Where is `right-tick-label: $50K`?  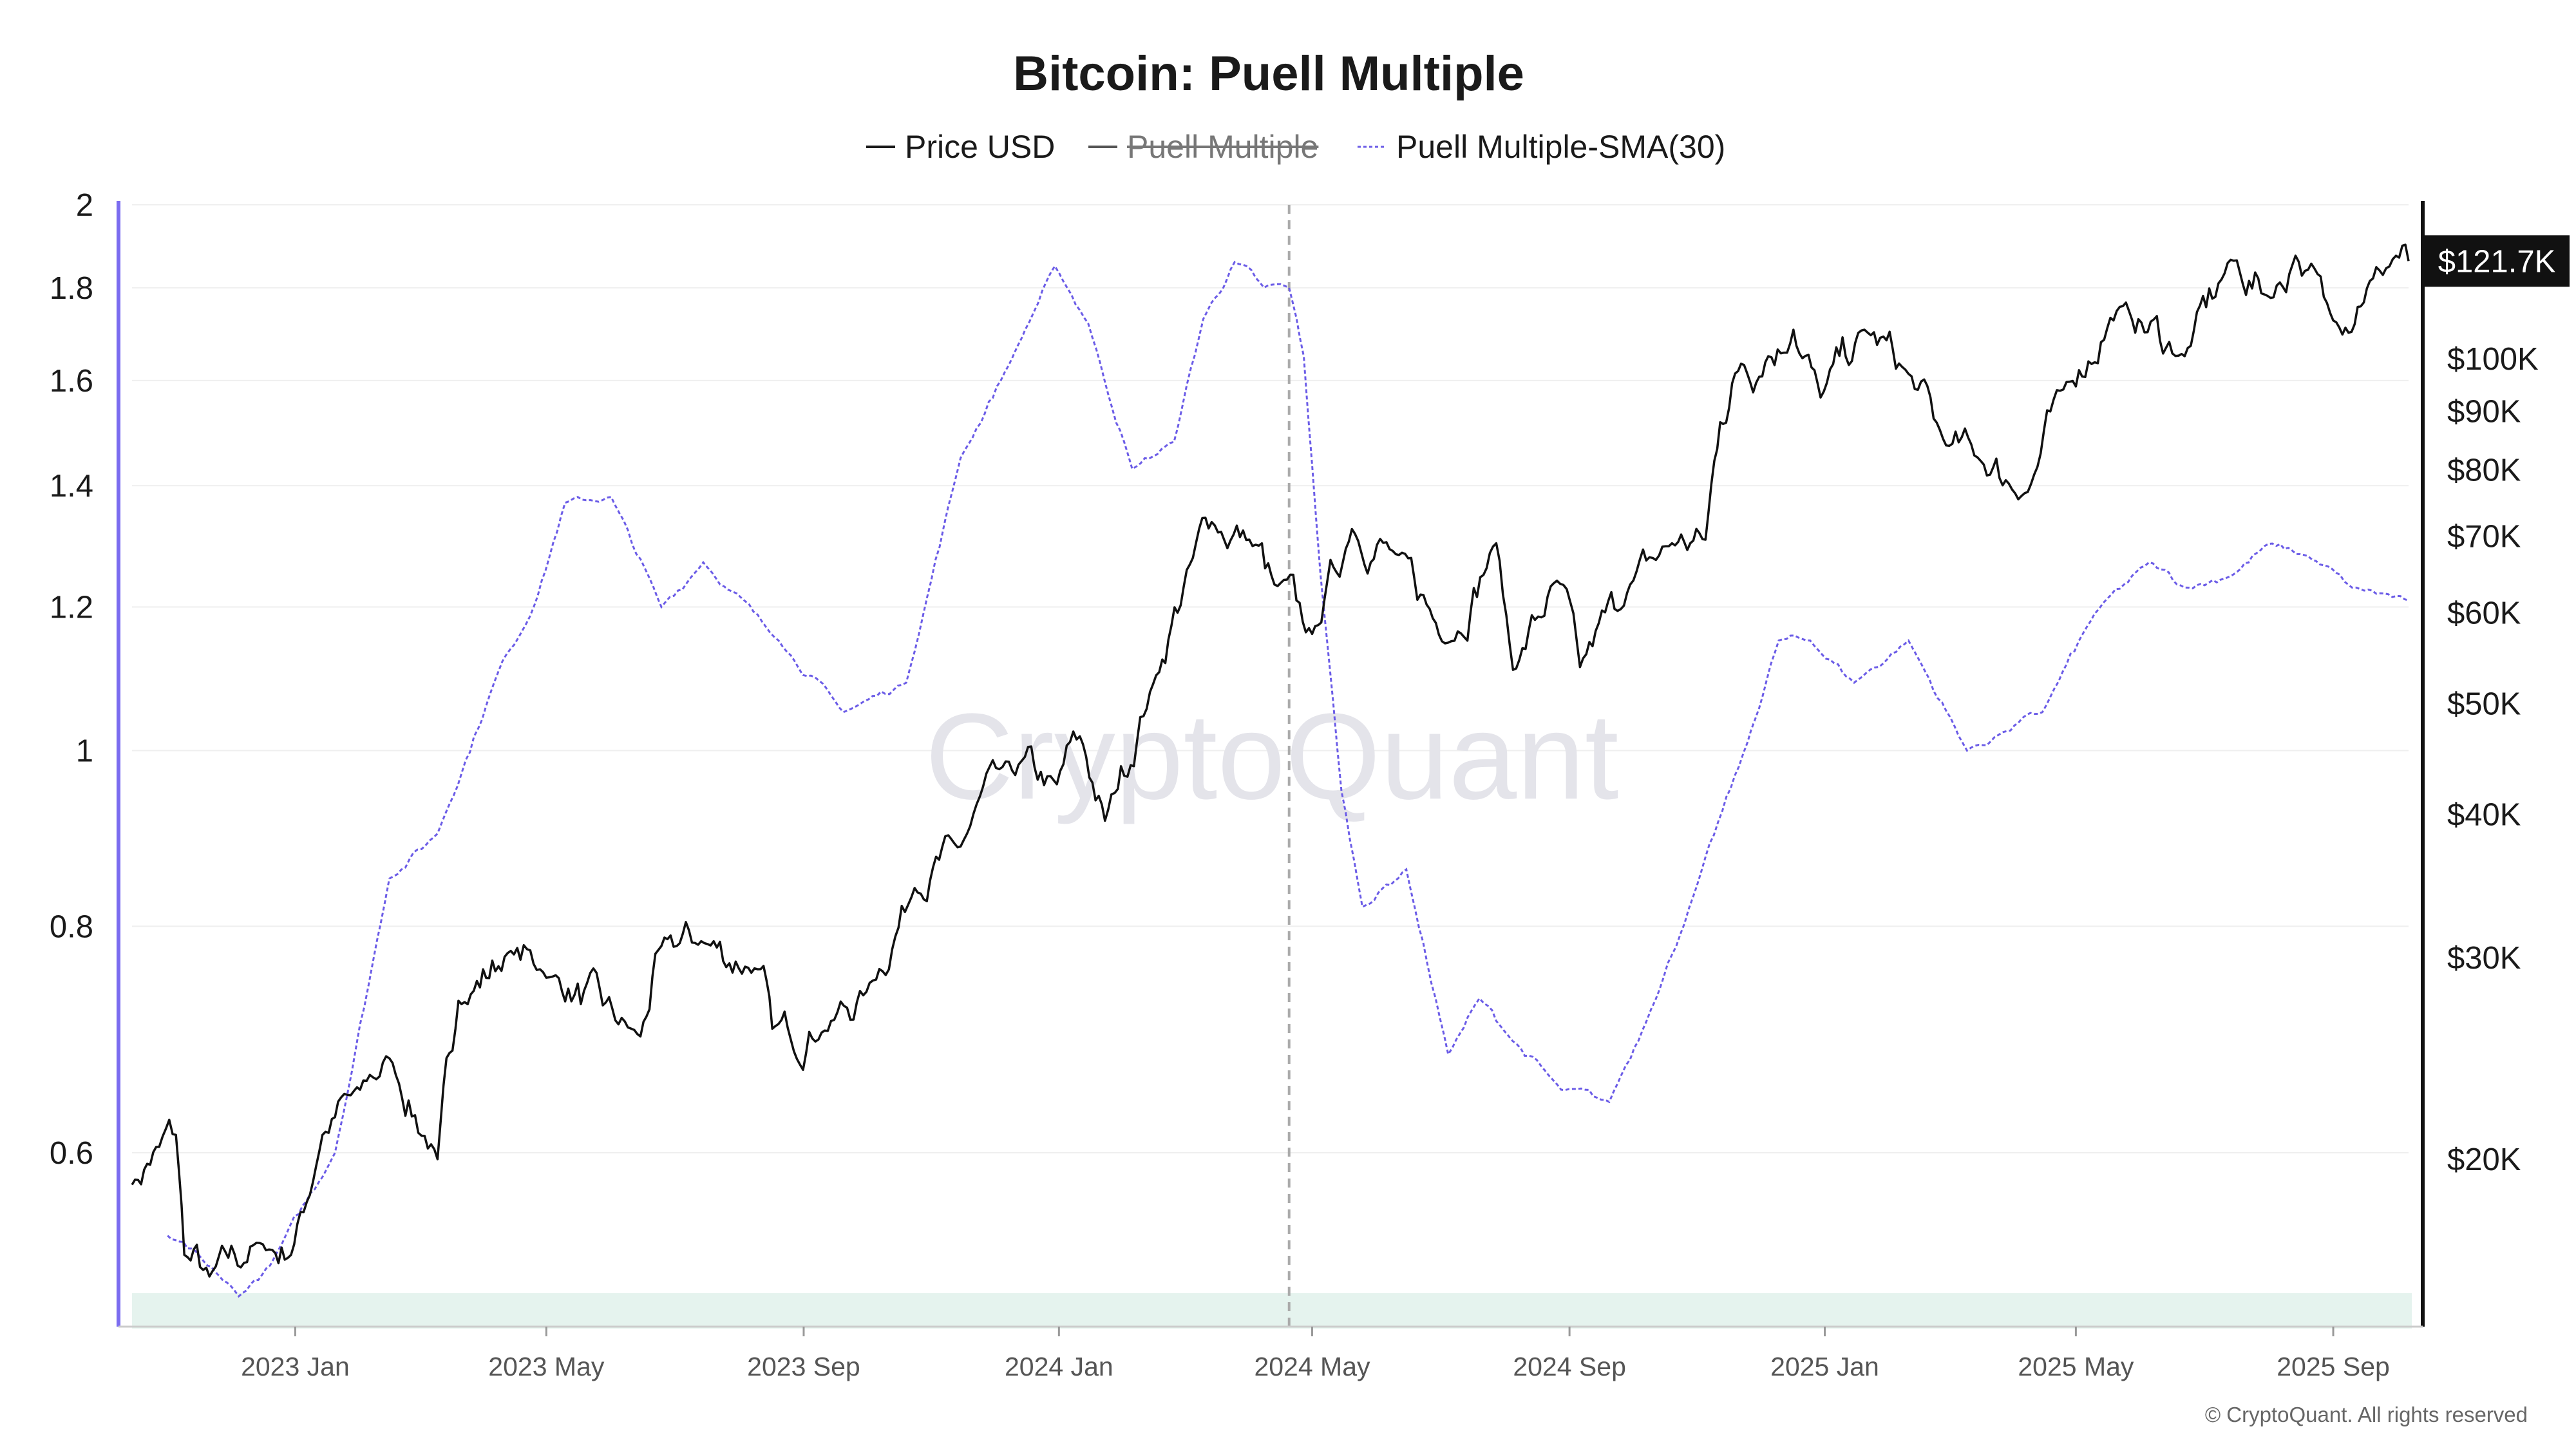
right-tick-label: $50K is located at coordinates (2484, 704).